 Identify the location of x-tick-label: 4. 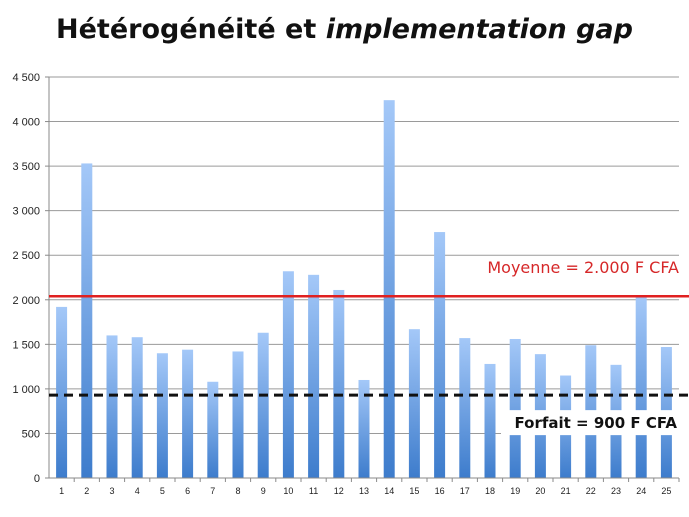
(137, 491).